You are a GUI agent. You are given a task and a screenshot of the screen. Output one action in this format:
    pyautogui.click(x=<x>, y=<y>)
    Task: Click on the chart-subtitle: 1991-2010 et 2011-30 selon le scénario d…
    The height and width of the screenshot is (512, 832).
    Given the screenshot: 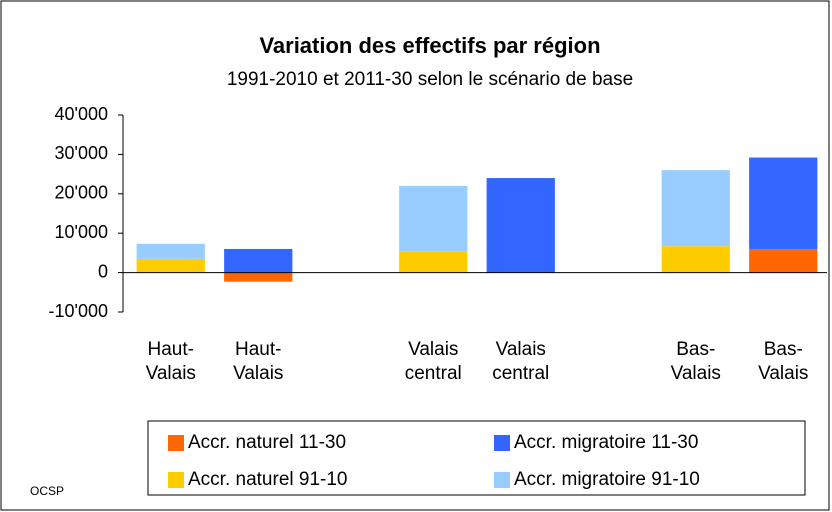 What is the action you would take?
    pyautogui.click(x=430, y=79)
    